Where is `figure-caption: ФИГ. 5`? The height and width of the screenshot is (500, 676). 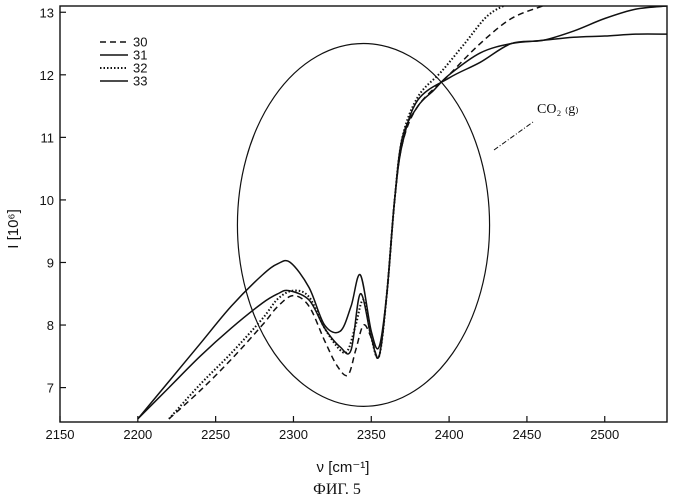
figure-caption: ФИГ. 5 is located at coordinates (337, 489).